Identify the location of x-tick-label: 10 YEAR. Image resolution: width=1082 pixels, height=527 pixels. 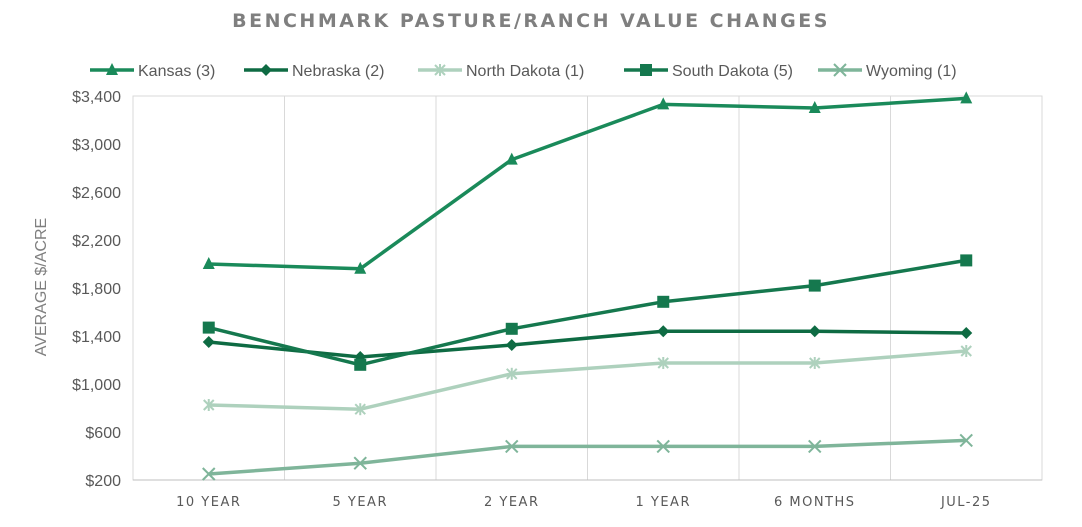
(208, 502).